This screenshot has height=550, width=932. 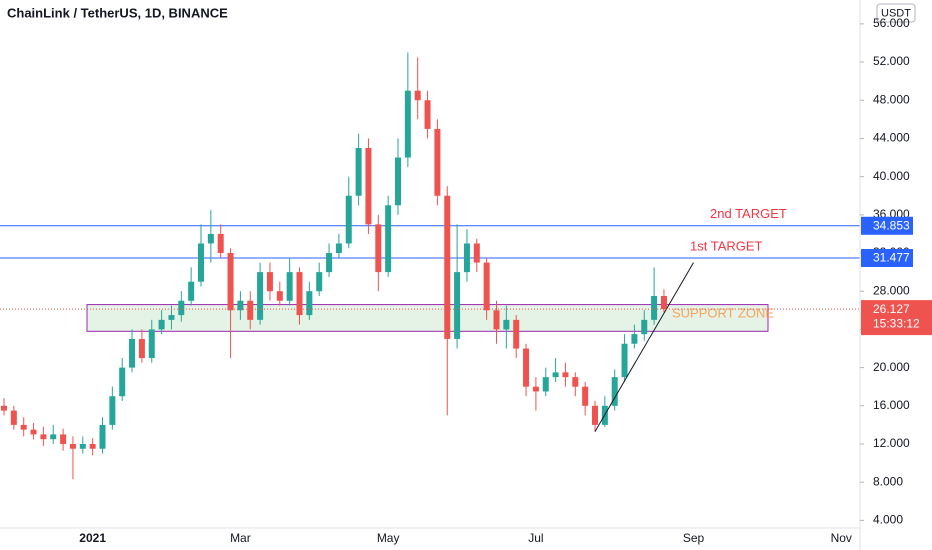 I want to click on y-tick-label: 56.000, so click(x=891, y=23).